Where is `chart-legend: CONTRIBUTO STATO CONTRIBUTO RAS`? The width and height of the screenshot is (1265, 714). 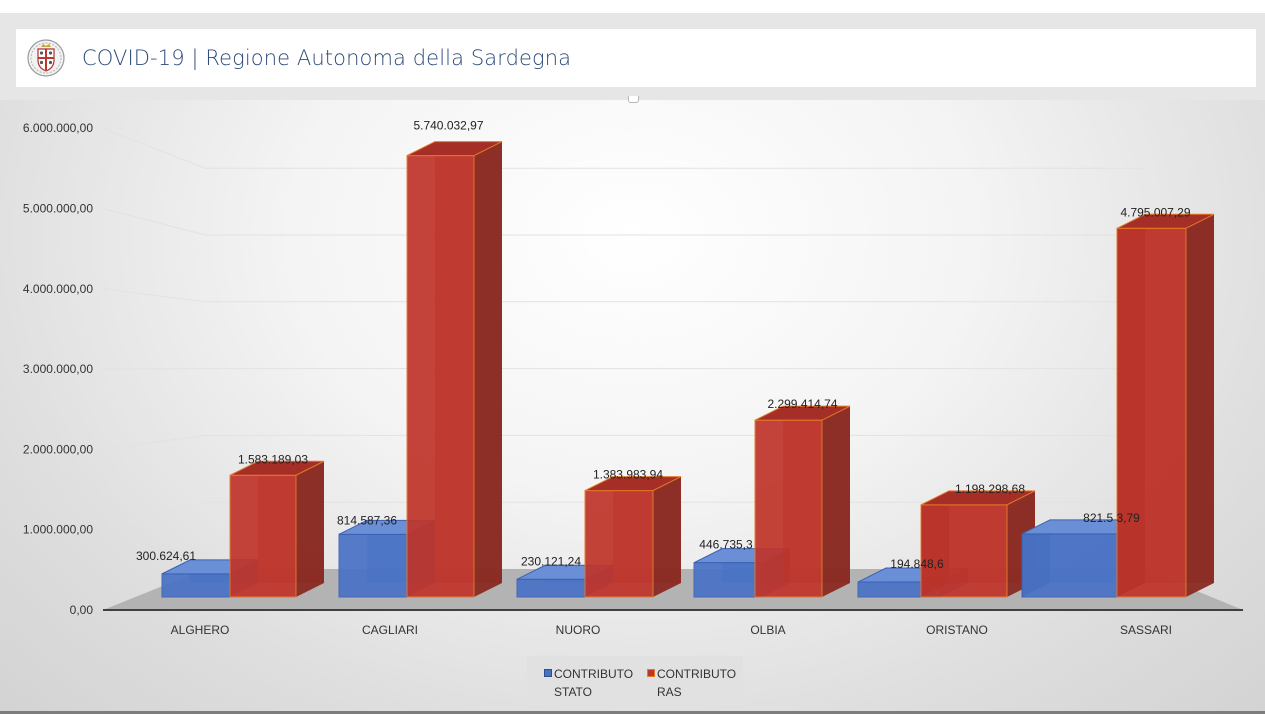
chart-legend: CONTRIBUTO STATO CONTRIBUTO RAS is located at coordinates (635, 681).